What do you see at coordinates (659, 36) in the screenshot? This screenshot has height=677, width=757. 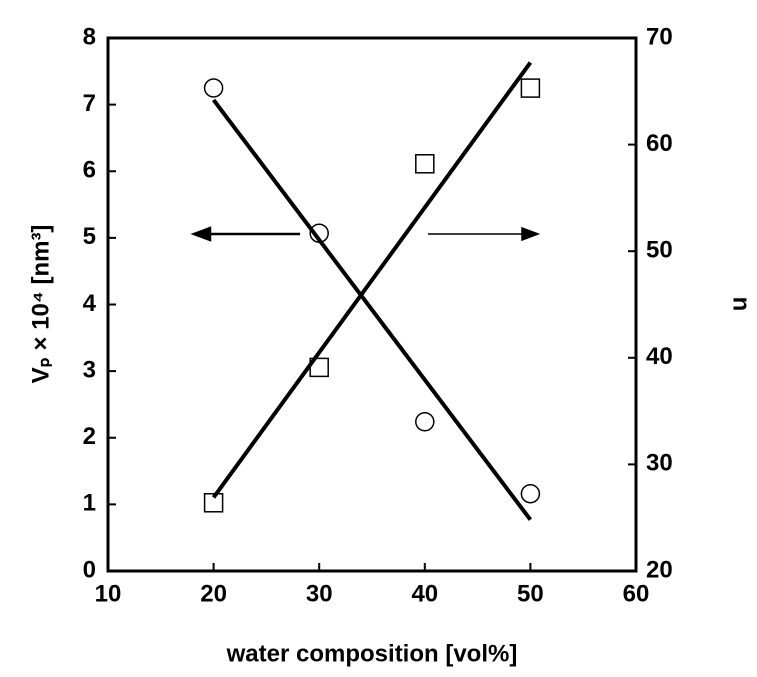 I see `y2-tick-label: 70` at bounding box center [659, 36].